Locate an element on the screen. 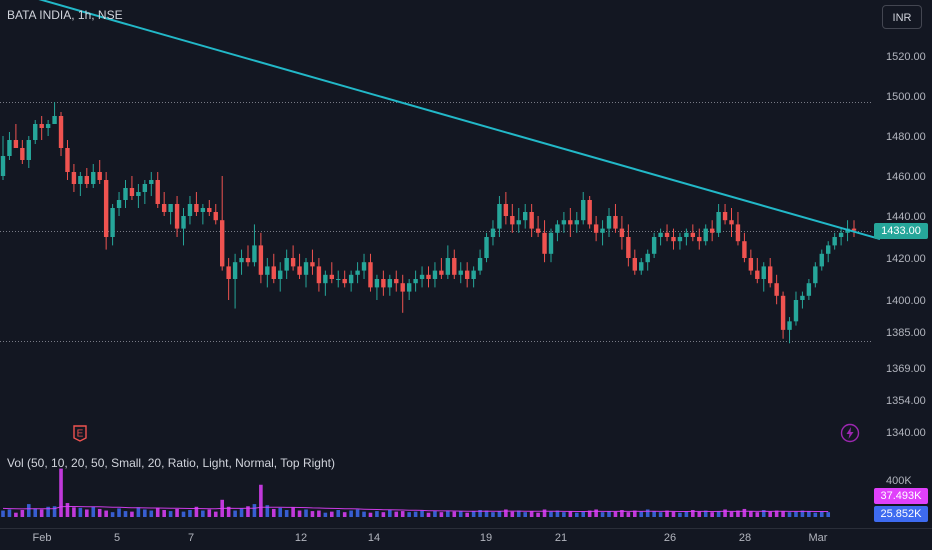 The image size is (932, 550). time-tick-label: 7 is located at coordinates (191, 538).